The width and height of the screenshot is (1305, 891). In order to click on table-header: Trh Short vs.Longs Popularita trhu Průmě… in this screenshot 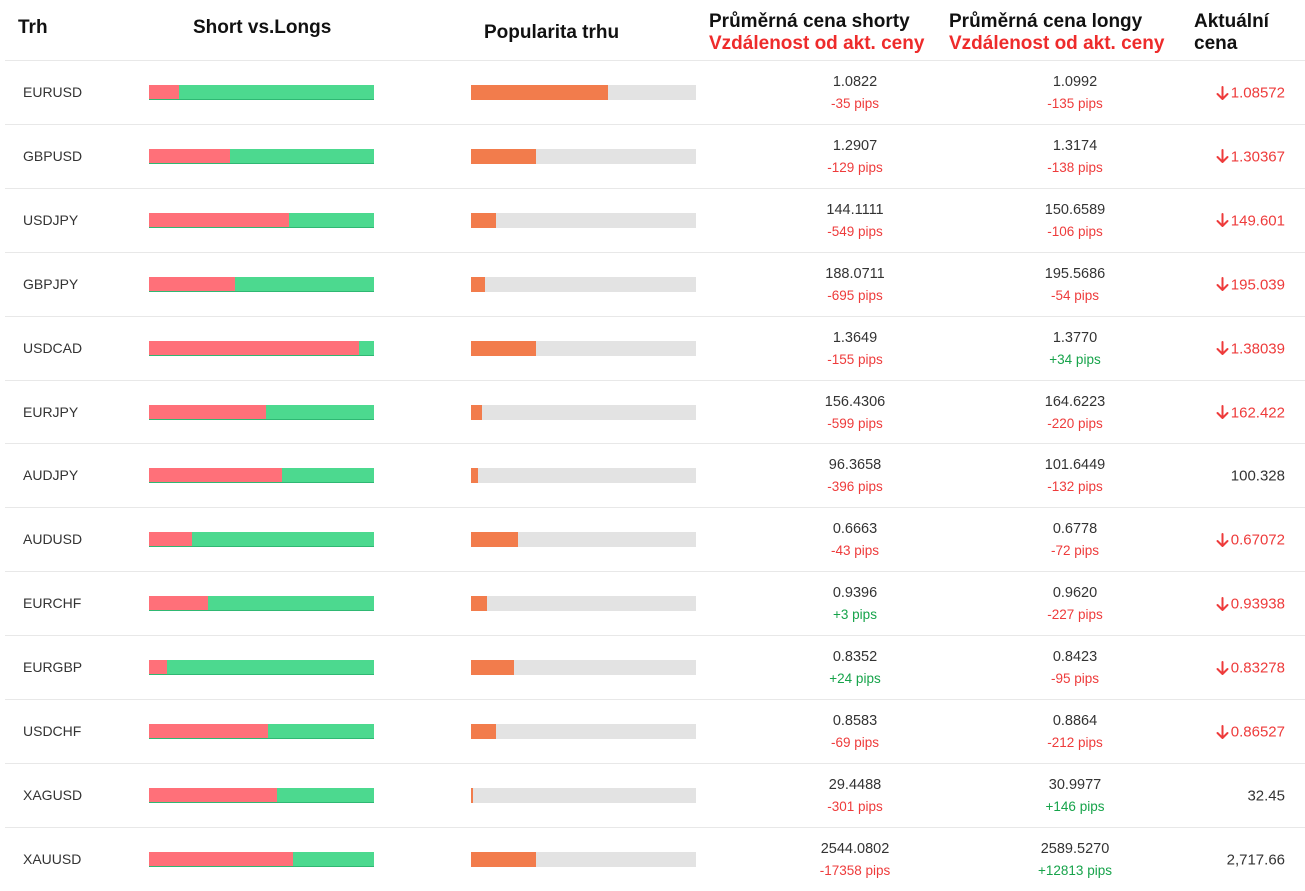, I will do `click(652, 30)`.